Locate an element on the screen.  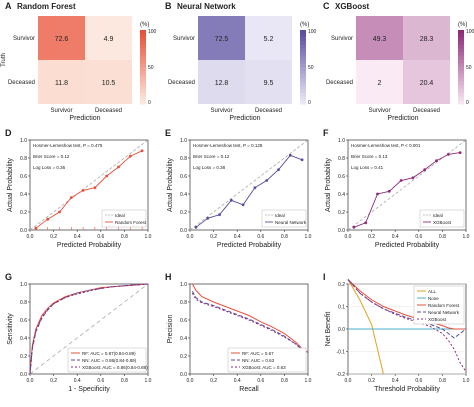
y-axis-label: Truth is located at coordinates (4, 60).